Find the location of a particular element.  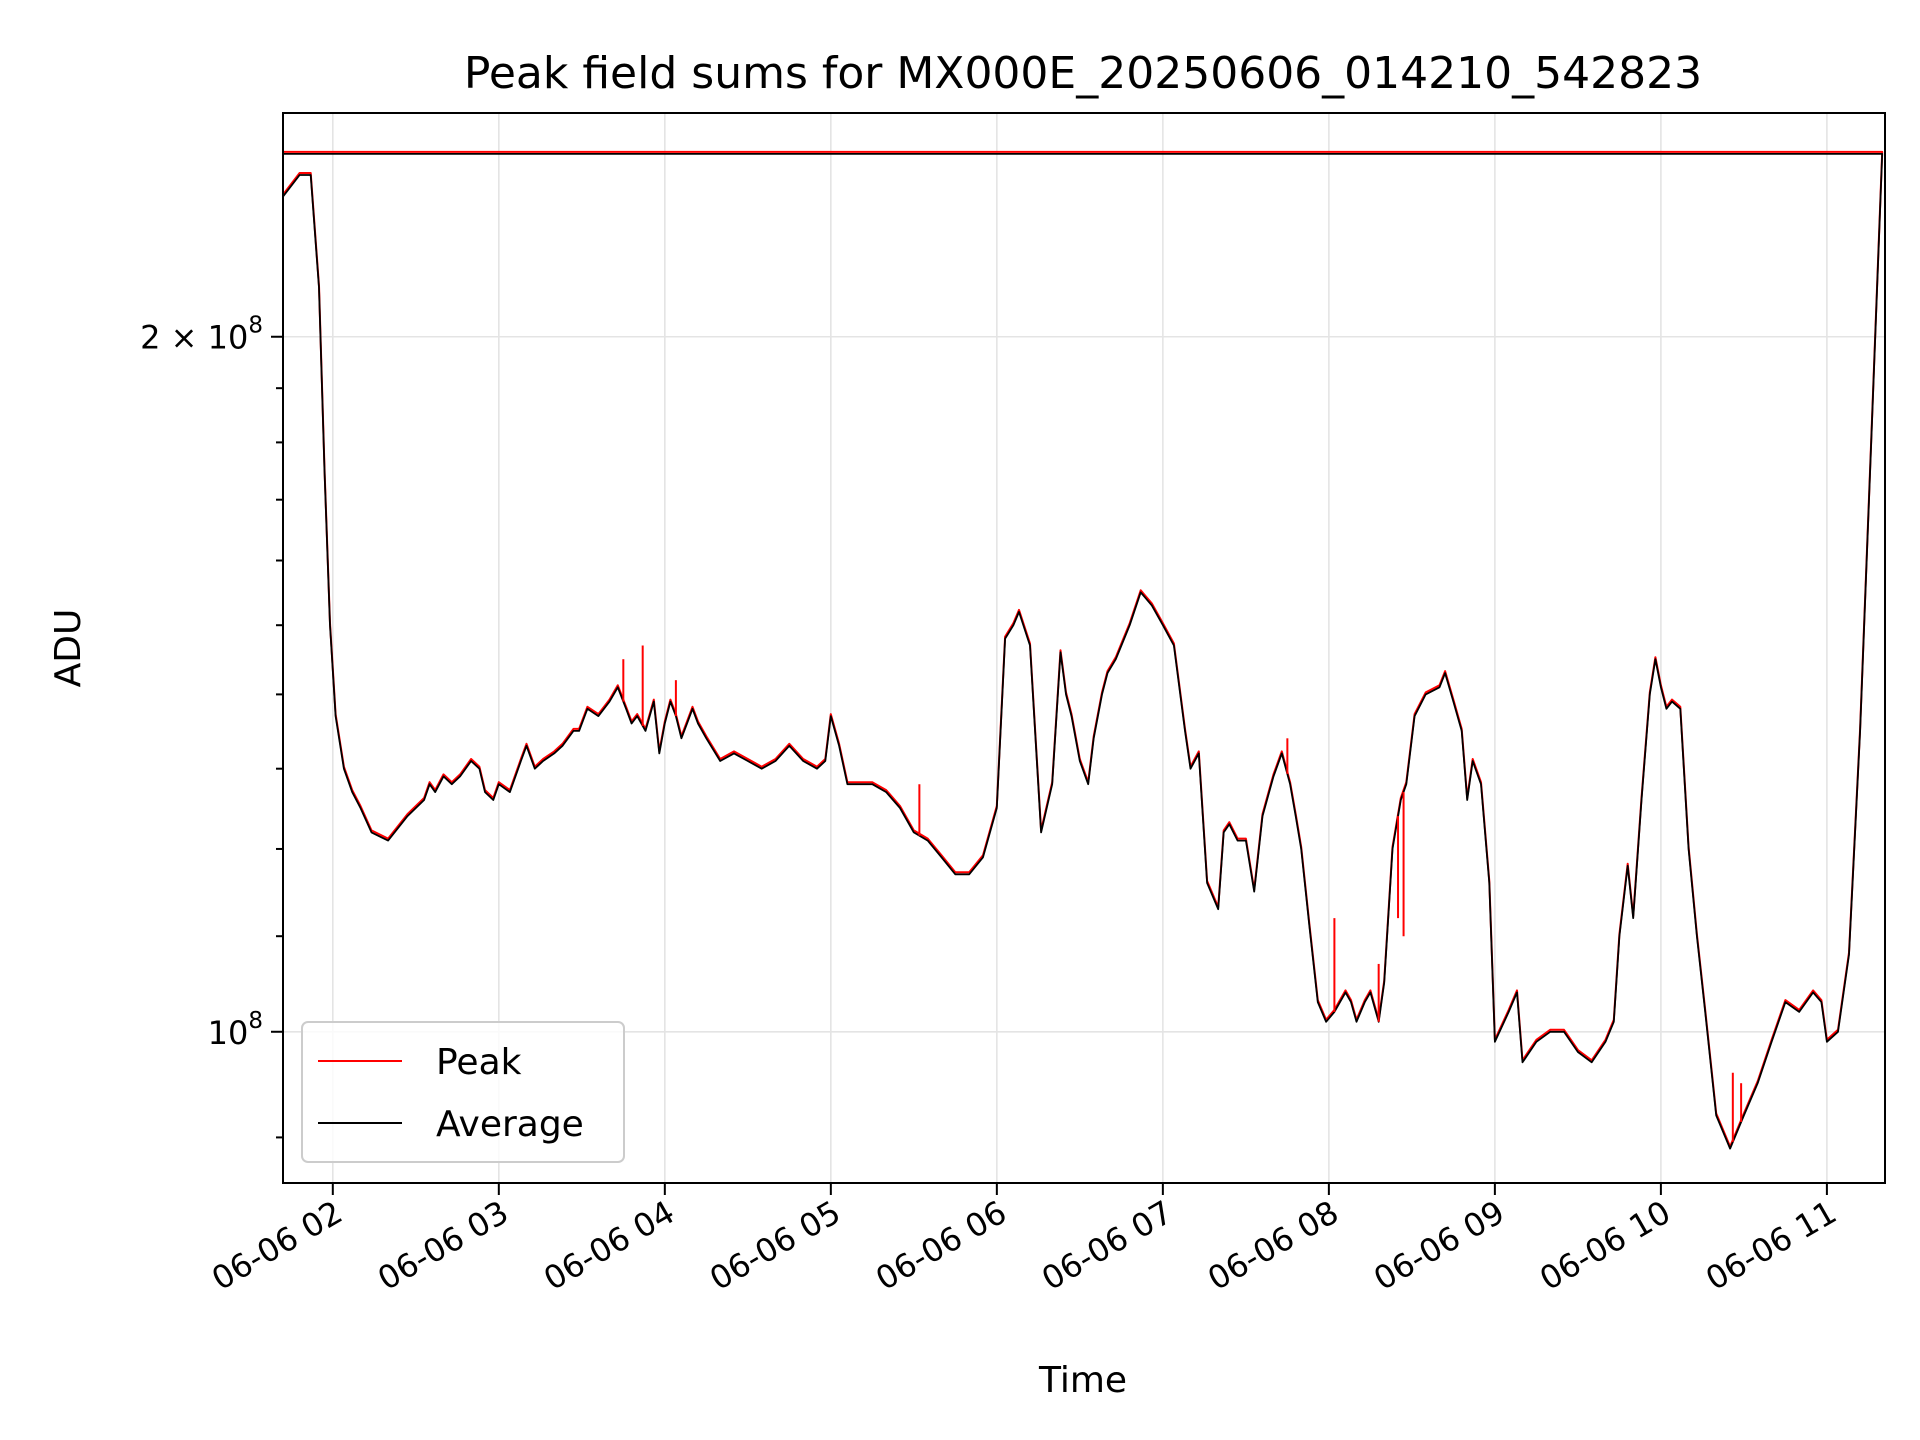

x-tick-label: 06-06 10 is located at coordinates (1605, 1245).